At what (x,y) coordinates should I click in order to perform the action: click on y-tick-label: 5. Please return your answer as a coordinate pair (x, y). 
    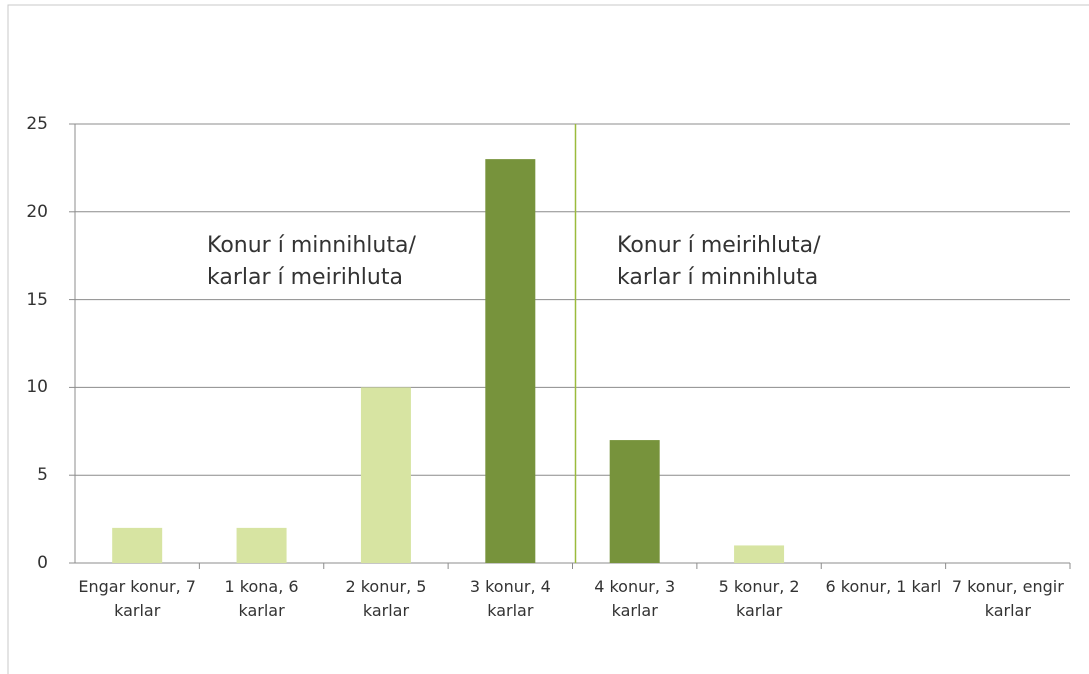
    Looking at the image, I should click on (42, 475).